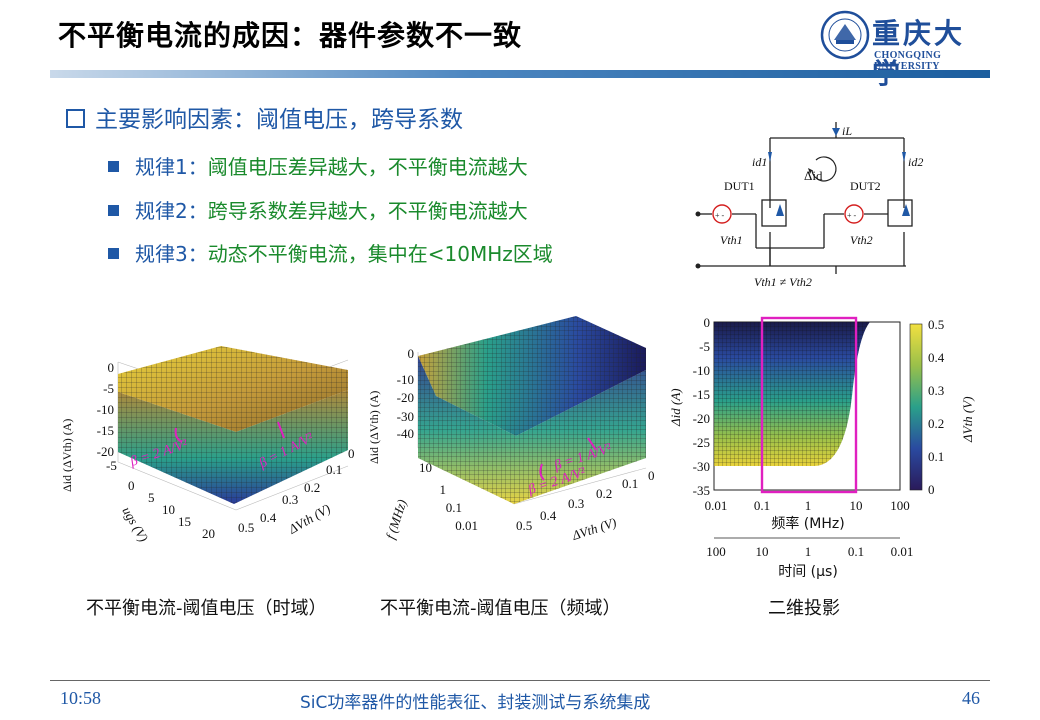 The width and height of the screenshot is (1040, 720). I want to click on circuit-label-id2: id2, so click(915, 162).